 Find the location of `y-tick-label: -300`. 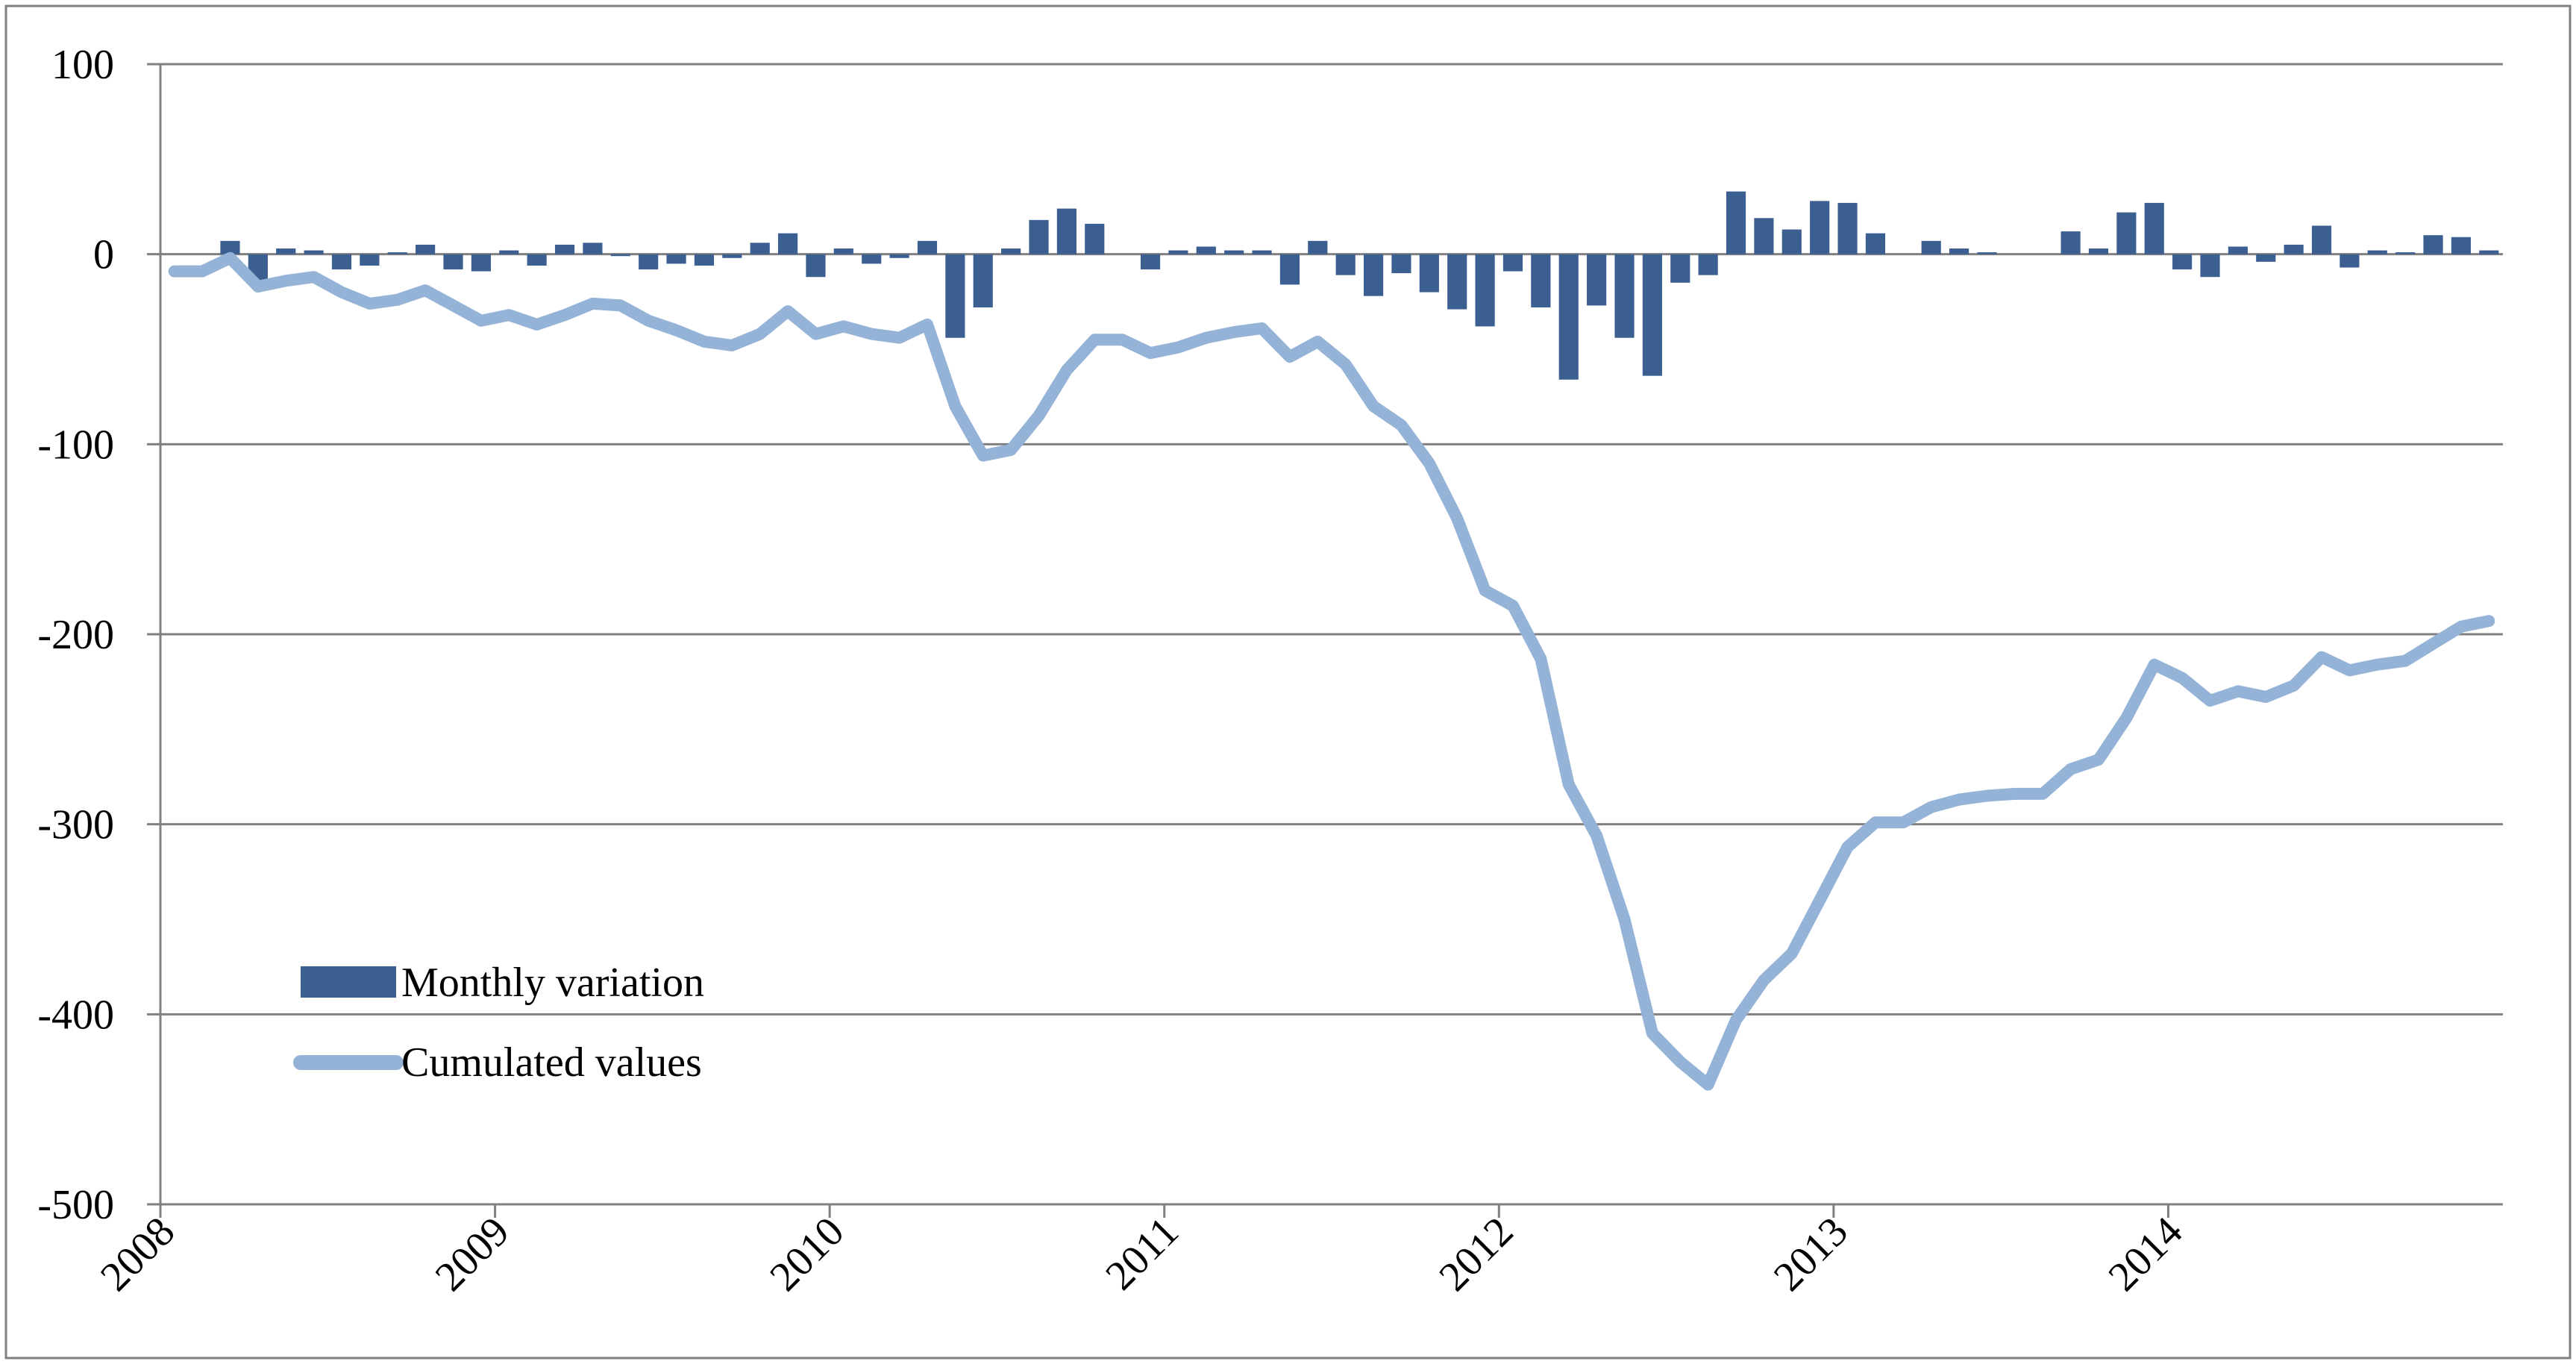

y-tick-label: -300 is located at coordinates (75, 825).